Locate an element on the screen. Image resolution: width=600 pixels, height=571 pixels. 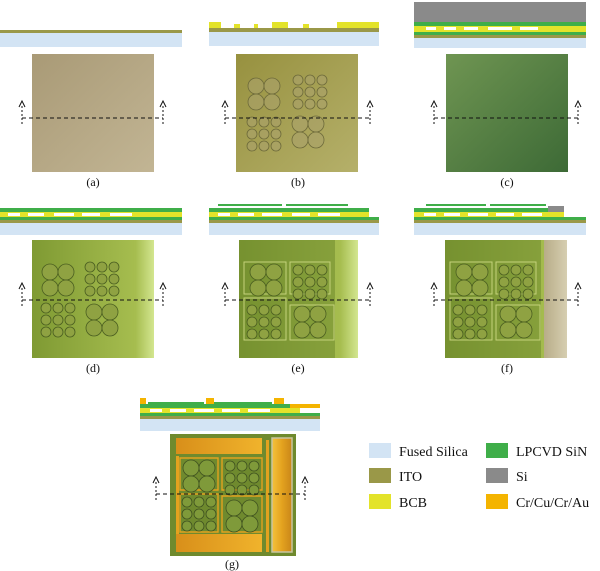
bcb-circles-b is located at coordinates (287, 113).